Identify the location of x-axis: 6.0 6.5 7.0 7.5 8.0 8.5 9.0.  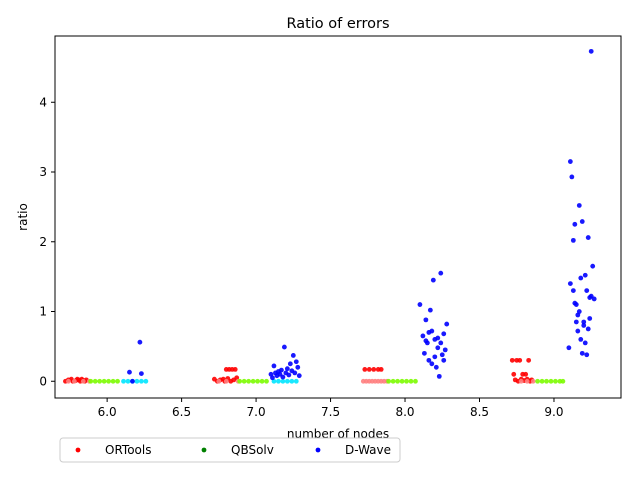
(331, 408).